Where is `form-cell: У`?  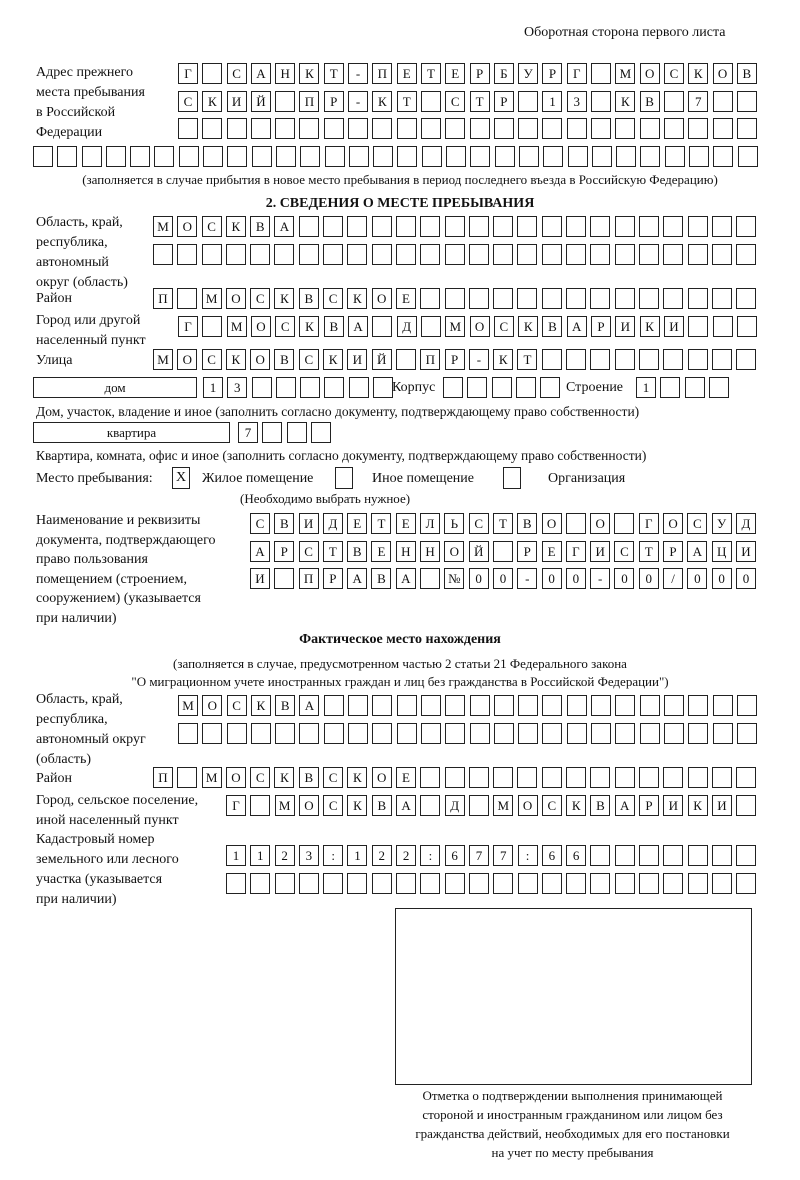
form-cell: У is located at coordinates (721, 523).